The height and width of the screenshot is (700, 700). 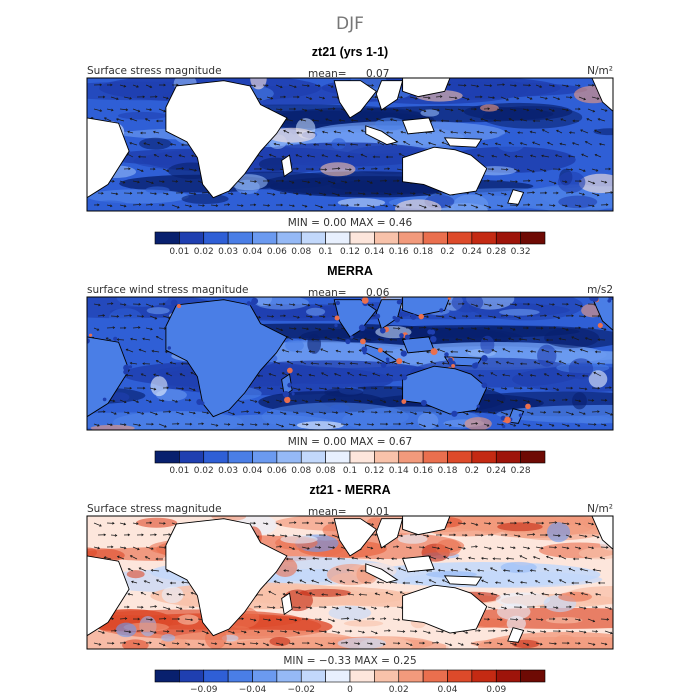 I want to click on mean-label: mean=, so click(x=327, y=293).